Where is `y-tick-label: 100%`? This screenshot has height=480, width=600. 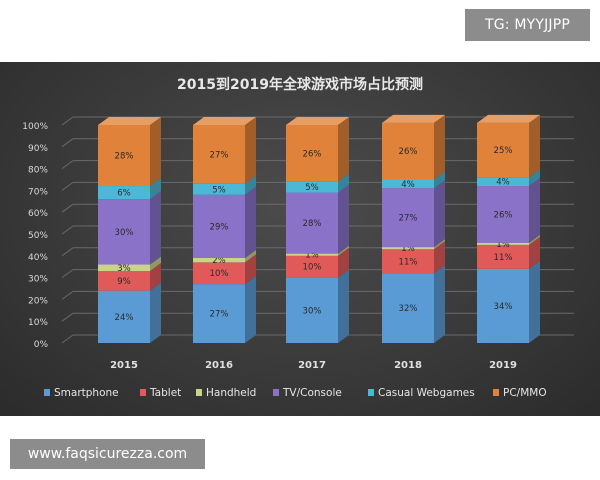
y-tick-label: 100% is located at coordinates (35, 127).